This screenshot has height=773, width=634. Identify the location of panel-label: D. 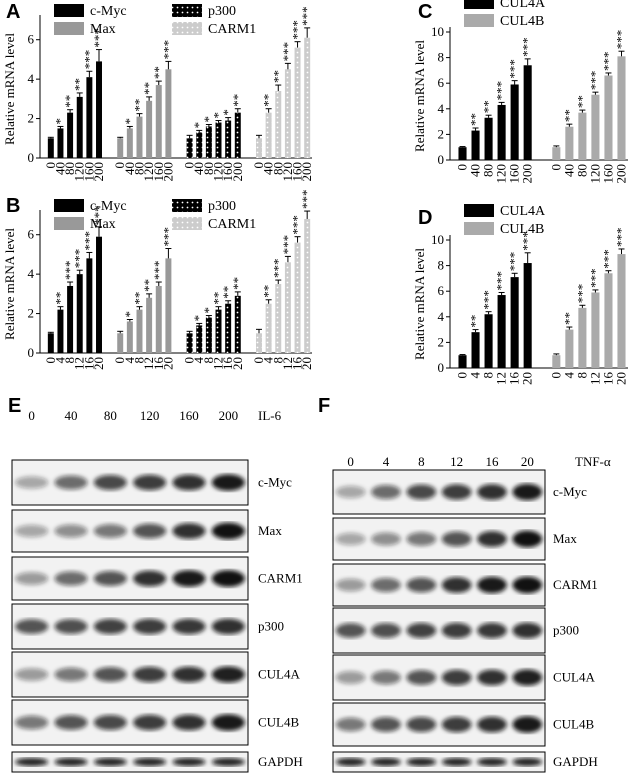
(425, 218).